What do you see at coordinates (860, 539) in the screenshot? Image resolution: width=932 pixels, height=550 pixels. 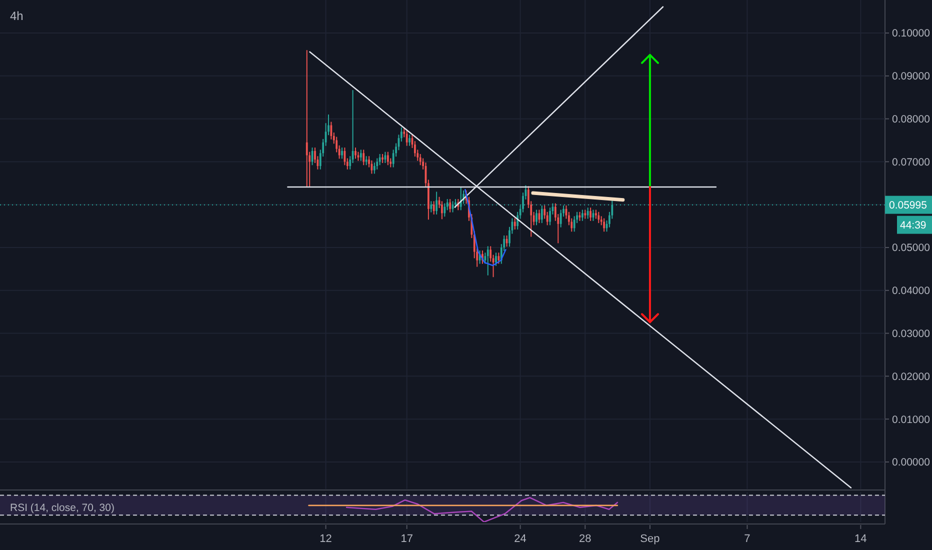 I see `x-tick-label: 14` at bounding box center [860, 539].